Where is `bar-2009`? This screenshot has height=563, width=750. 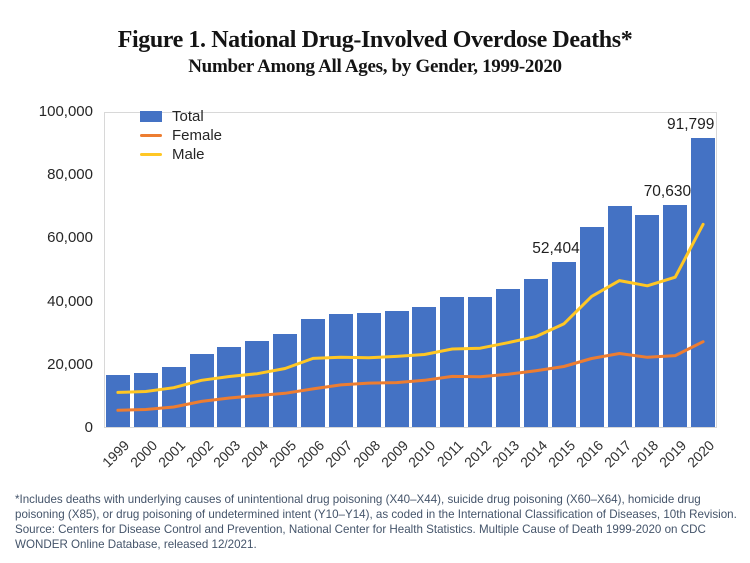 bar-2009 is located at coordinates (396, 369).